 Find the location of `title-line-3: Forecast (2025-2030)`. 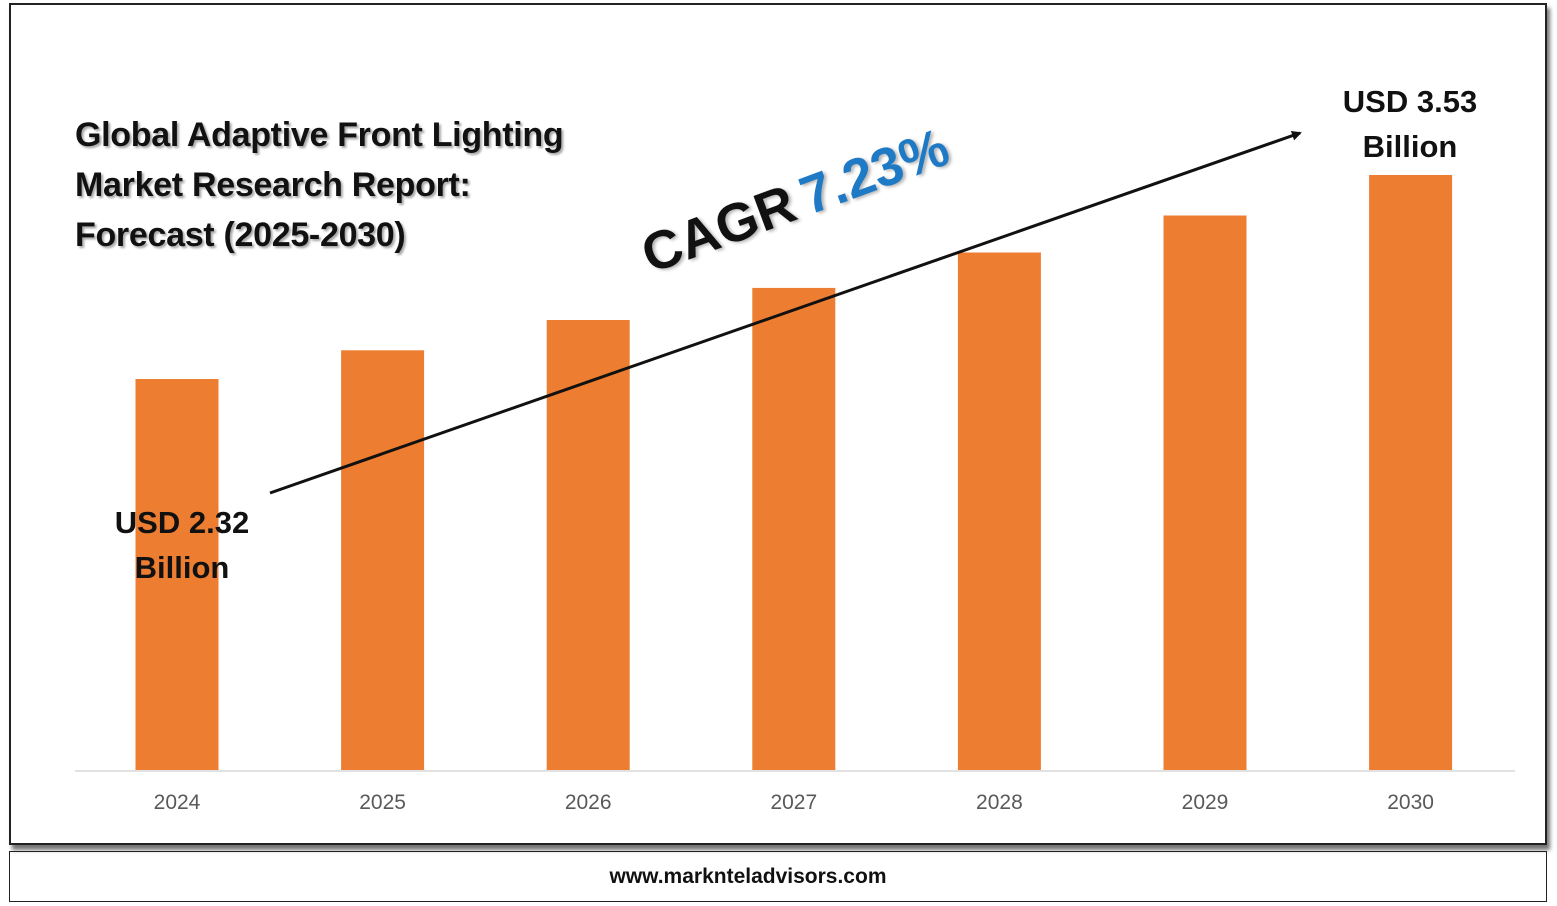

title-line-3: Forecast (2025-2030) is located at coordinates (240, 235).